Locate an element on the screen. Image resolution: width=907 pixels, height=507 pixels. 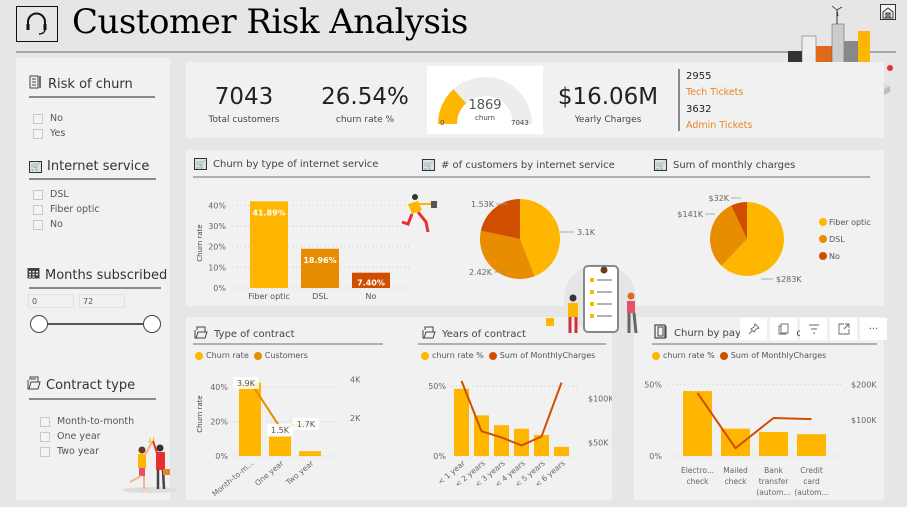
legend-label: No is located at coordinates (834, 256).